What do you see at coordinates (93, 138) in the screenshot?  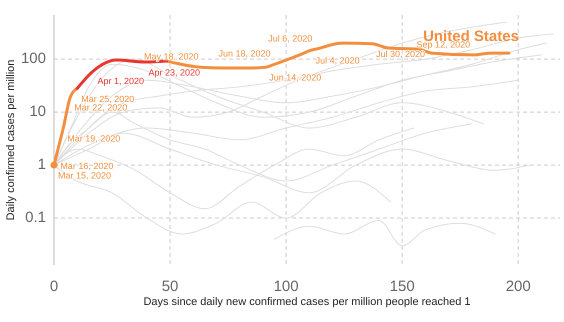 I see `annotation: Mar 19, 2020` at bounding box center [93, 138].